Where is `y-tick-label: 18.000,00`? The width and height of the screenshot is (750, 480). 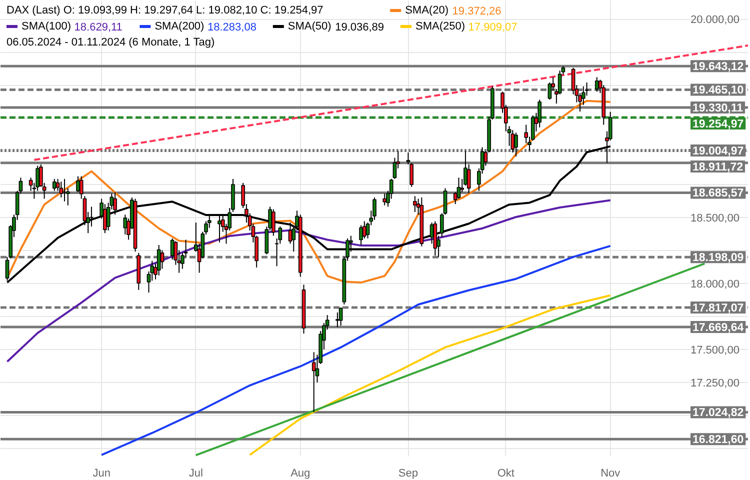
y-tick-label: 18.000,00 is located at coordinates (715, 284).